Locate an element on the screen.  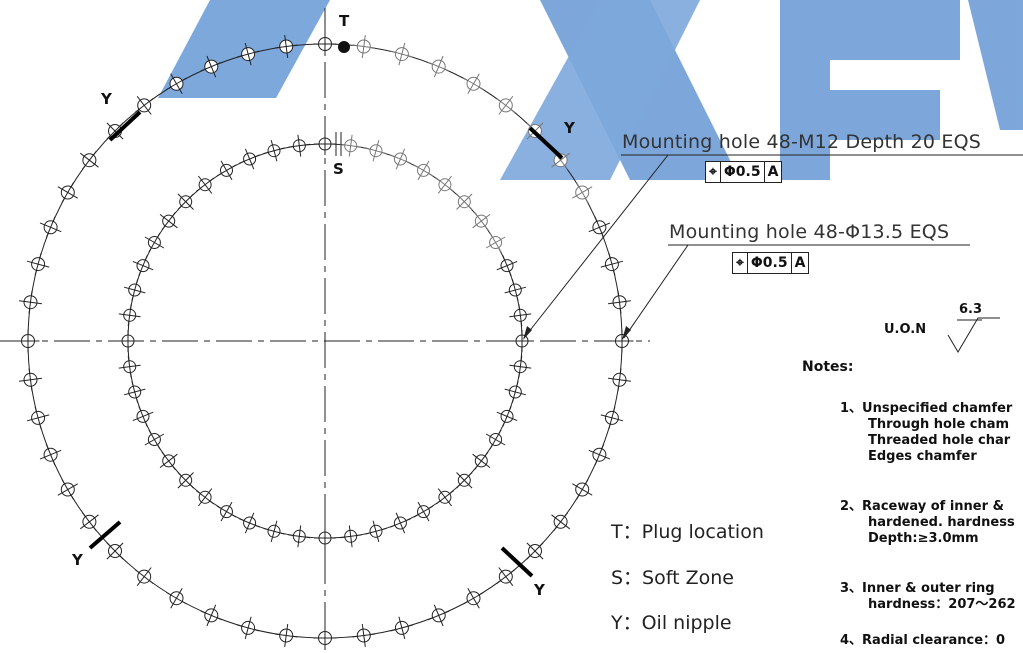
soft-zone-ticks is located at coordinates (338, 144).